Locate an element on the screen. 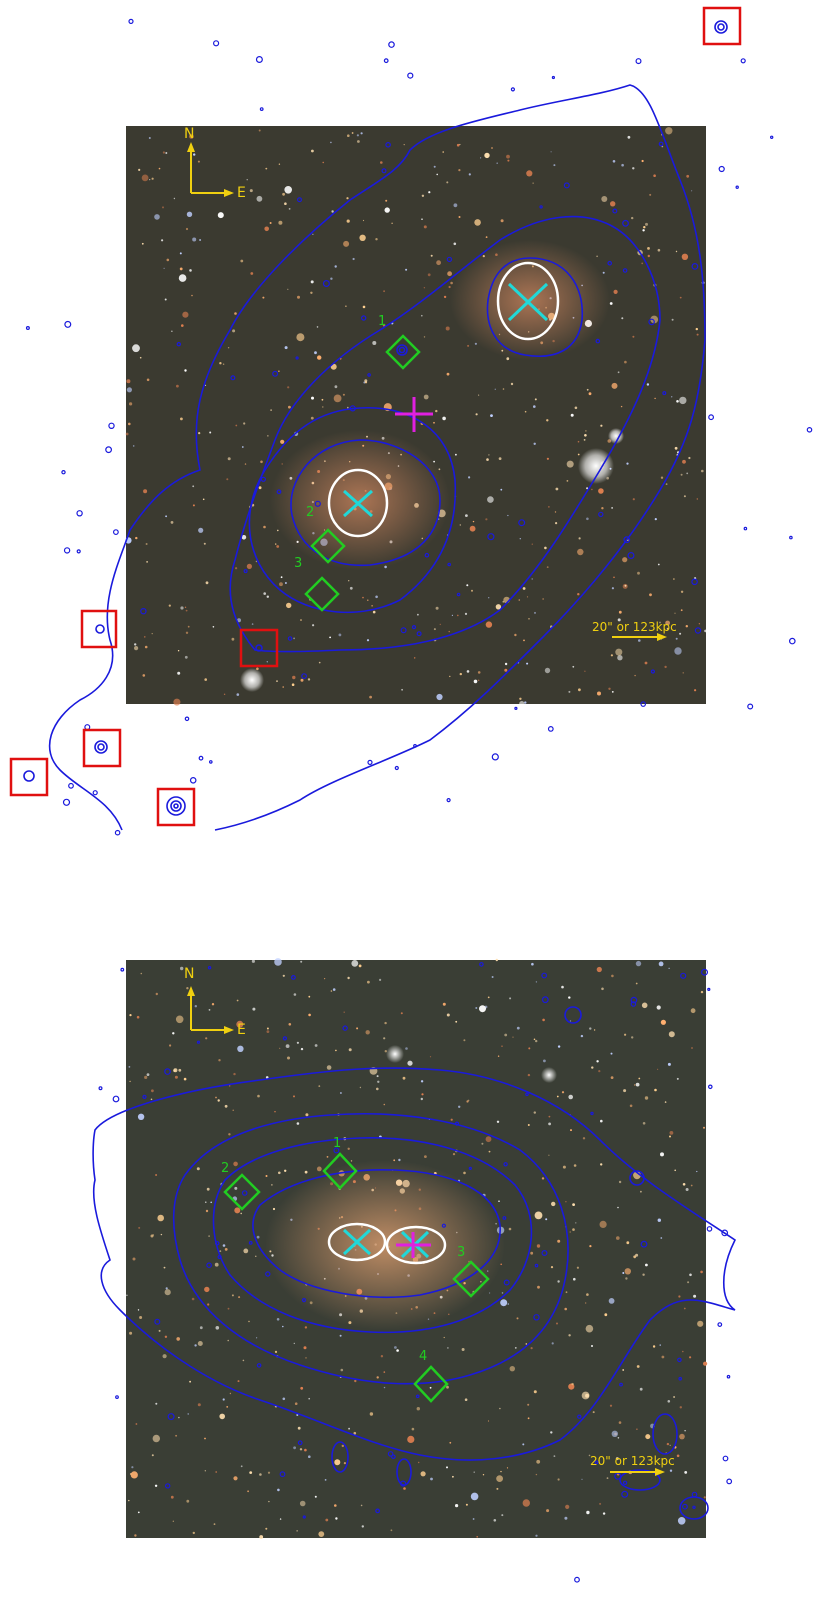 The width and height of the screenshot is (819, 1597). red-box is located at coordinates (99, 629).